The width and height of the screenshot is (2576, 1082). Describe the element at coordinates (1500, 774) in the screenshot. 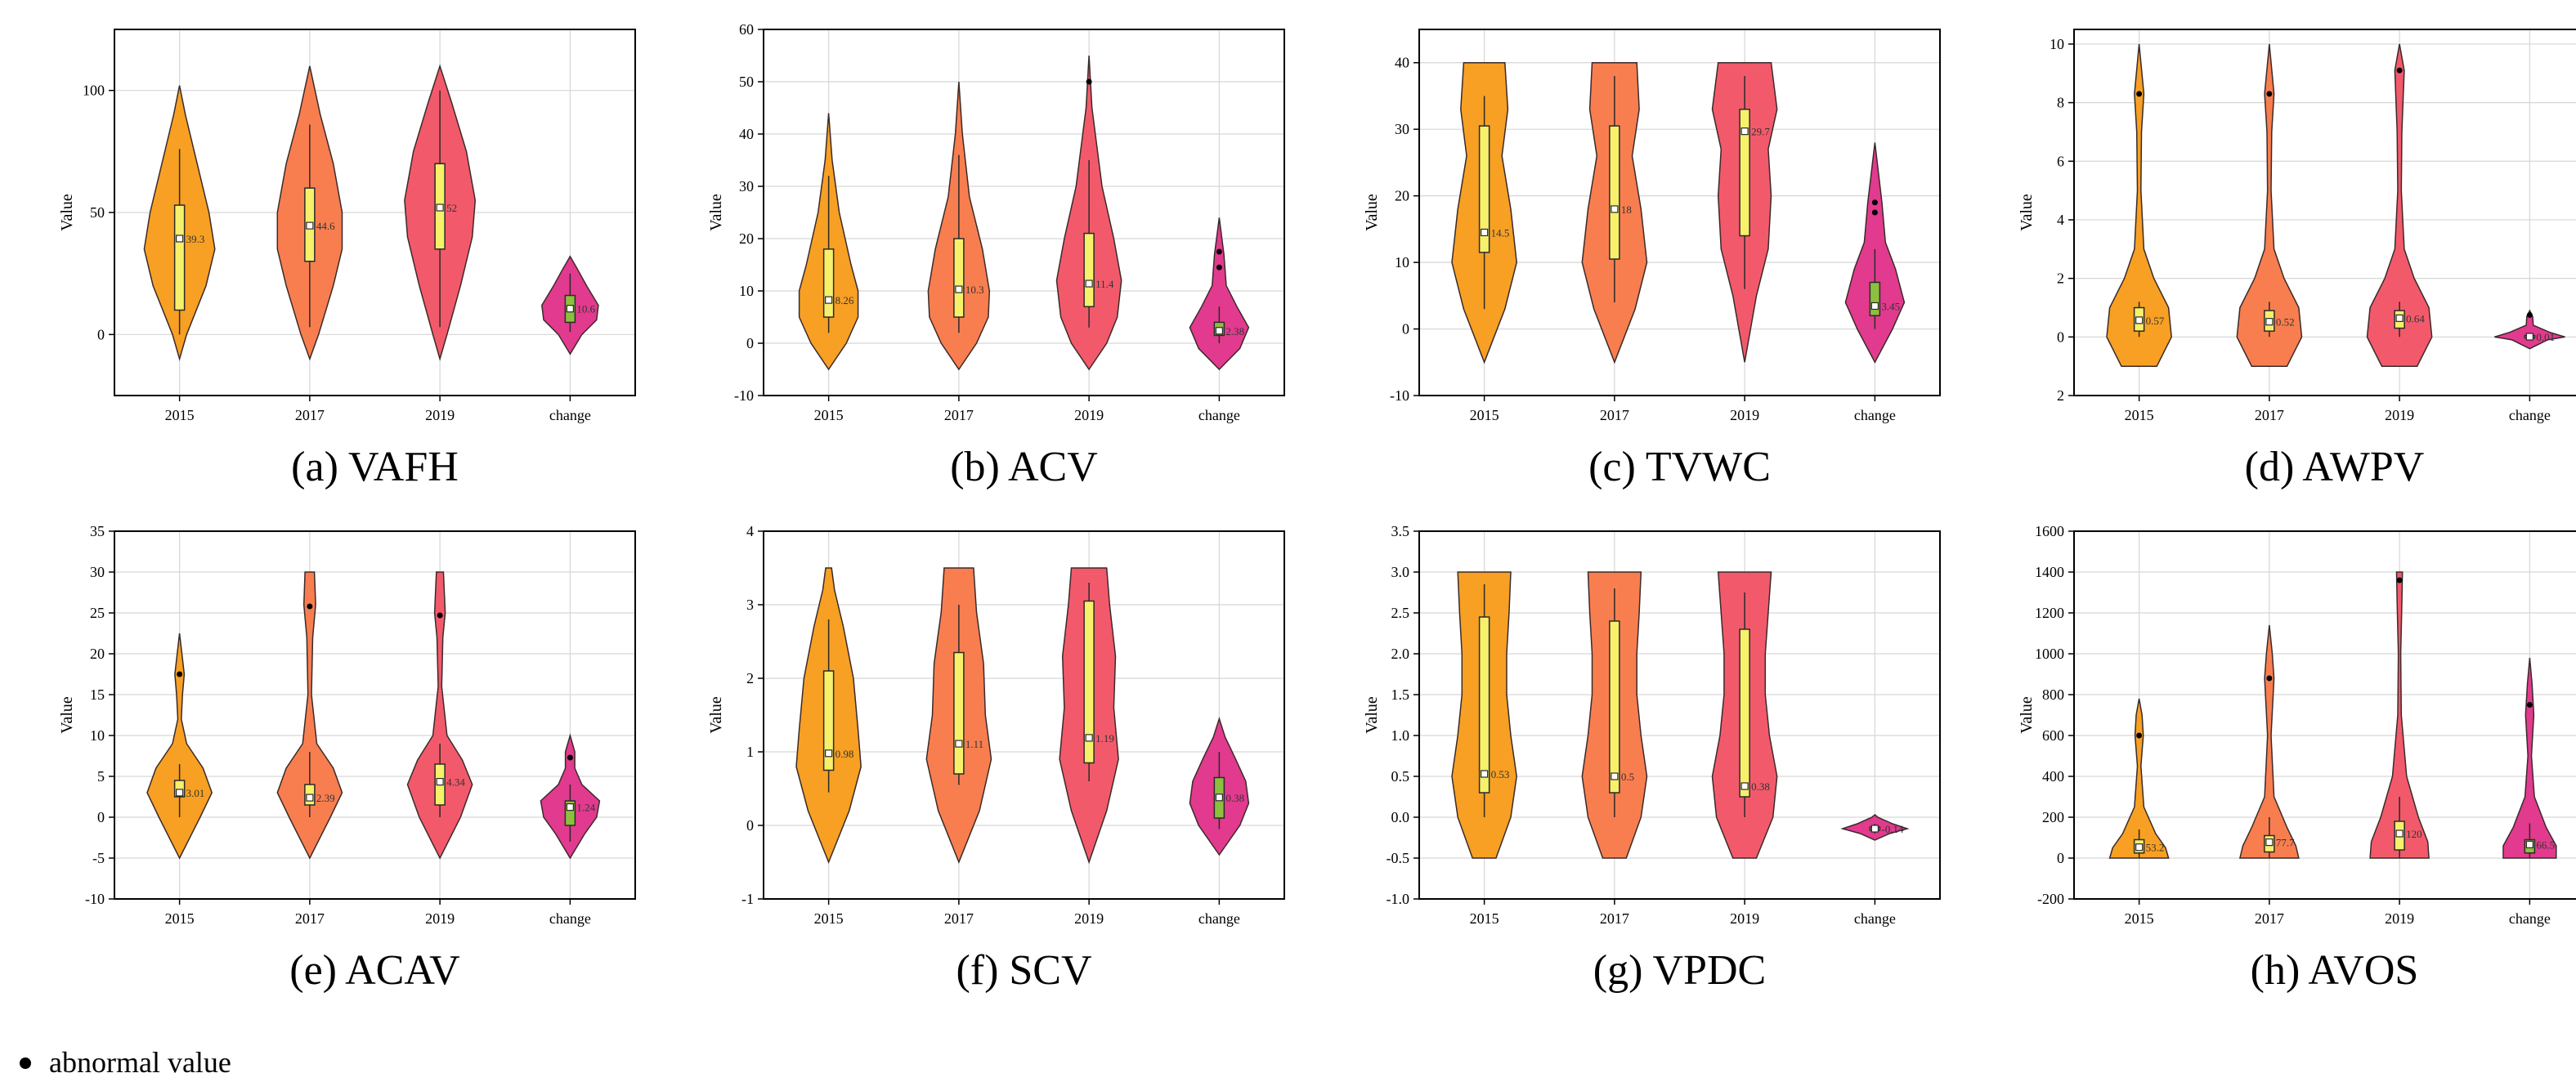

I see `median-label: 0.53` at that location.